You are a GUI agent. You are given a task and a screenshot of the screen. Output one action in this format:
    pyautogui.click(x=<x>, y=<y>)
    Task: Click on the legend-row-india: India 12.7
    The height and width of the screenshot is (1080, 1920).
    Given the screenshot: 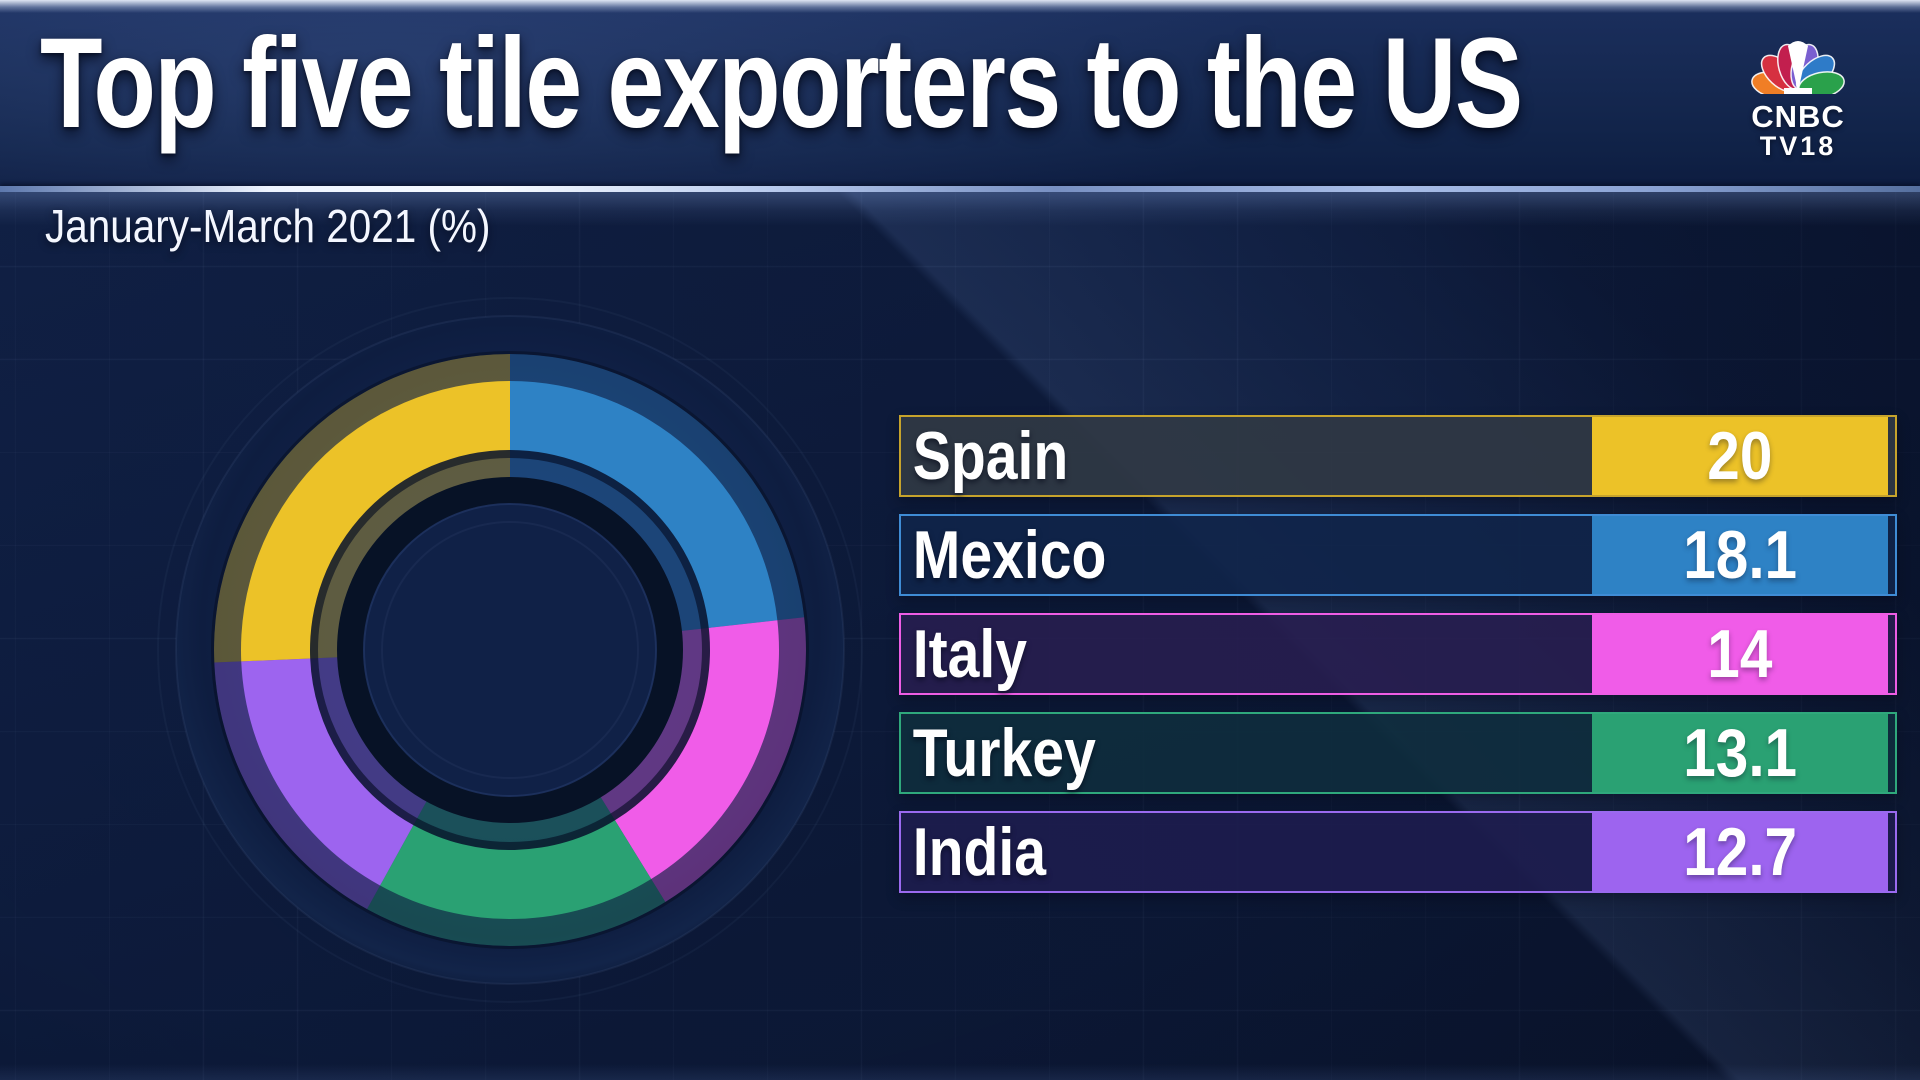 What is the action you would take?
    pyautogui.click(x=1398, y=852)
    